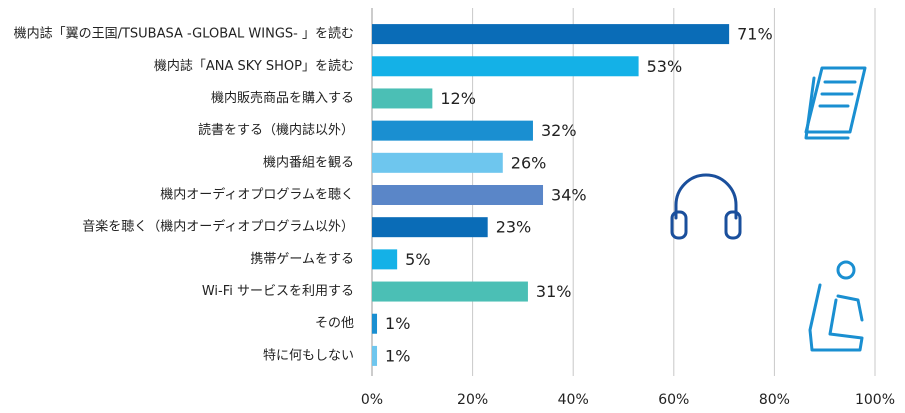 This screenshot has height=413, width=905. Describe the element at coordinates (302, 259) in the screenshot. I see `category-label: 携帯ゲームをする` at that location.